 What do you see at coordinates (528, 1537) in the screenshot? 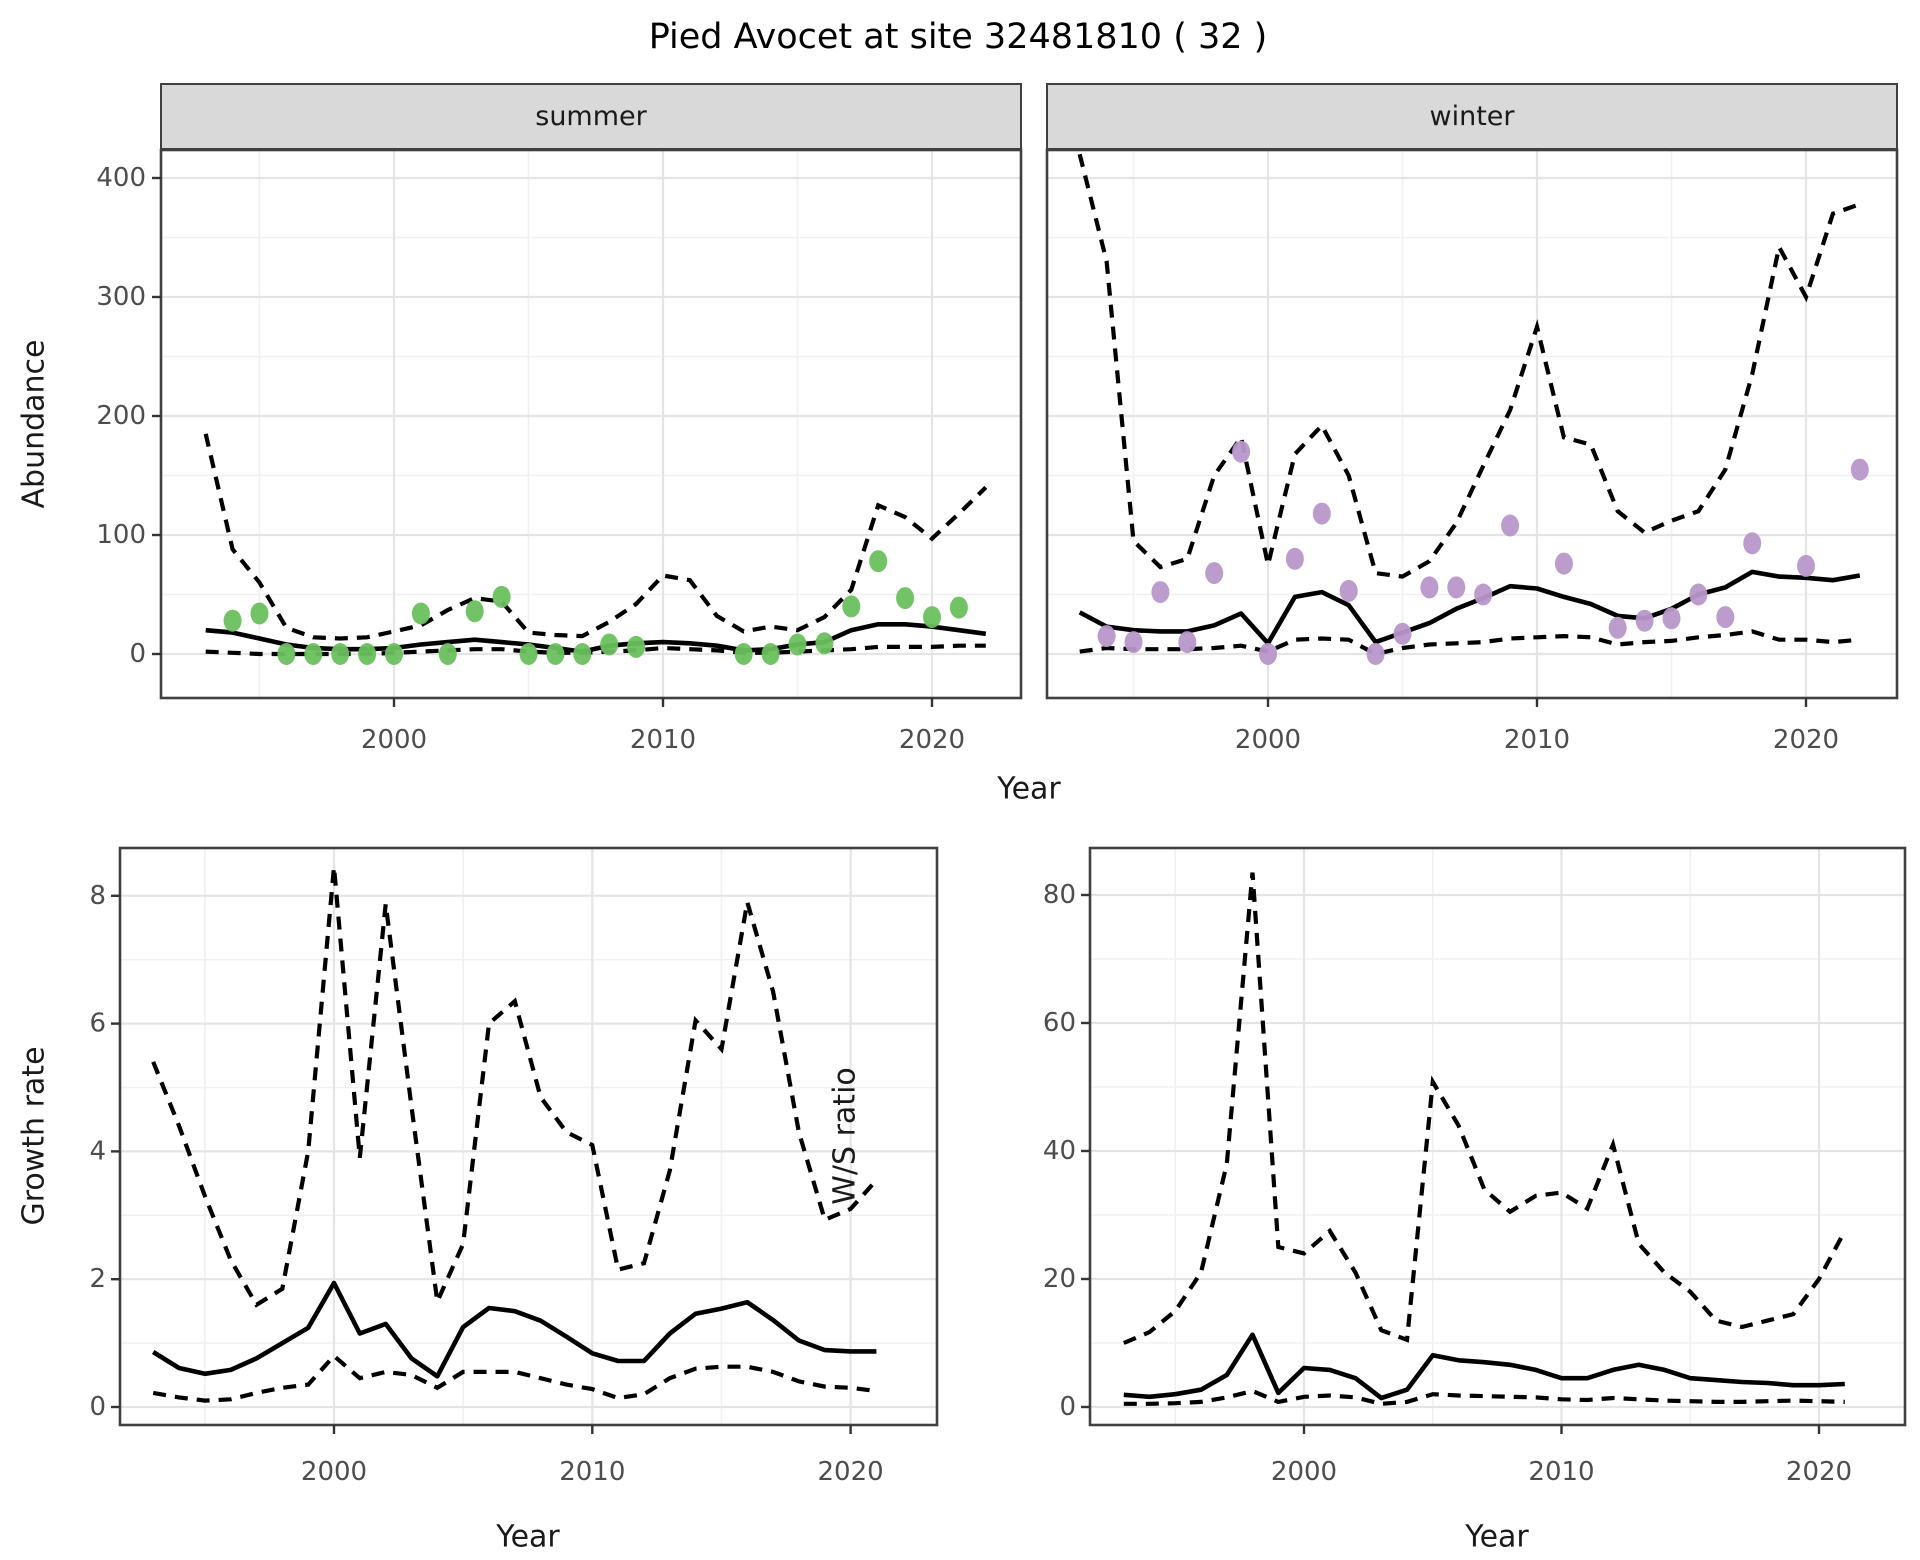
I see `x-axis-title-year-bottom-left: Year` at bounding box center [528, 1537].